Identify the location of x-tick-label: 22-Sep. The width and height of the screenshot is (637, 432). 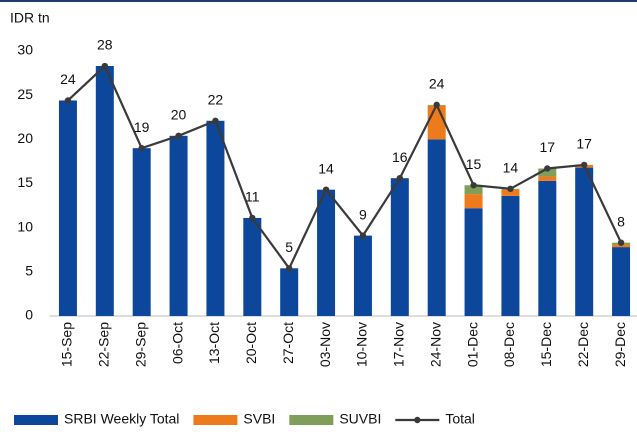
(104, 344).